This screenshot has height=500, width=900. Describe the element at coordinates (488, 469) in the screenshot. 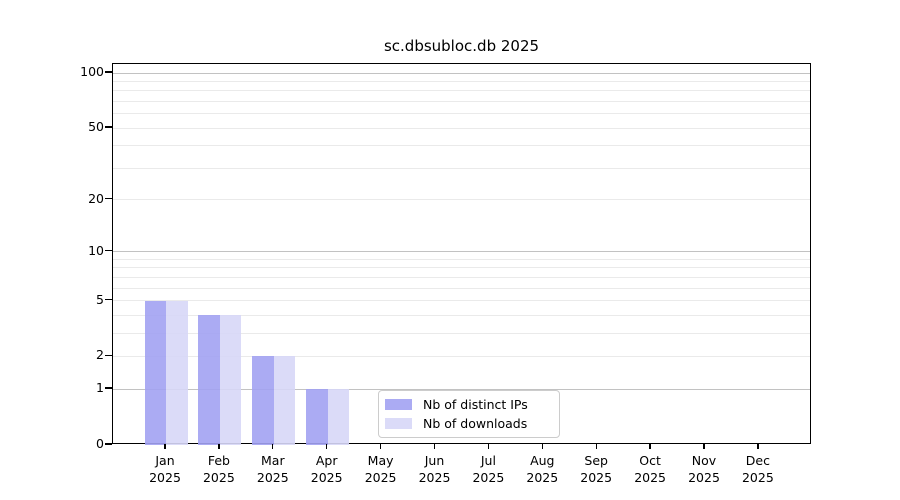

I see `x-tick-label-jul: Jul 2025` at that location.